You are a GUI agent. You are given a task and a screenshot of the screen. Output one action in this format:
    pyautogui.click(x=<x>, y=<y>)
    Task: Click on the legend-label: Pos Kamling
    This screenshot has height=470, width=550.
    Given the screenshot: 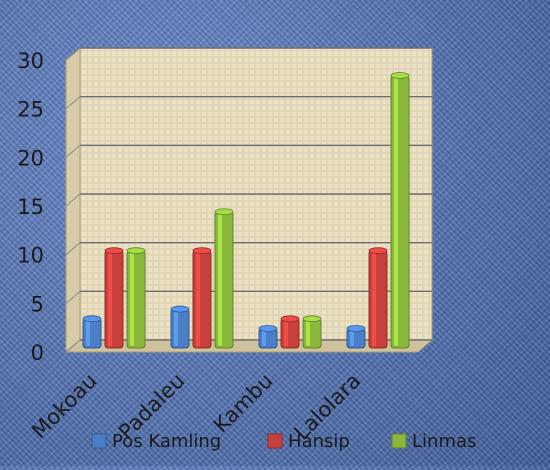 What is the action you would take?
    pyautogui.click(x=166, y=441)
    